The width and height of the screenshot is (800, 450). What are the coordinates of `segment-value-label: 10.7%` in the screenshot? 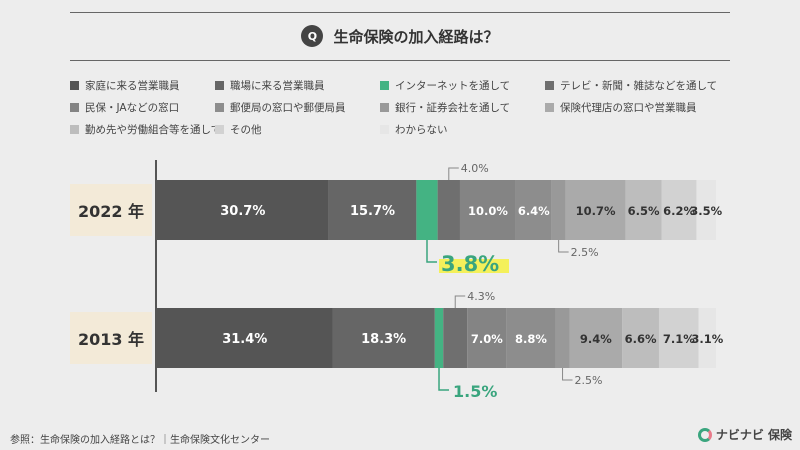 It's located at (596, 211).